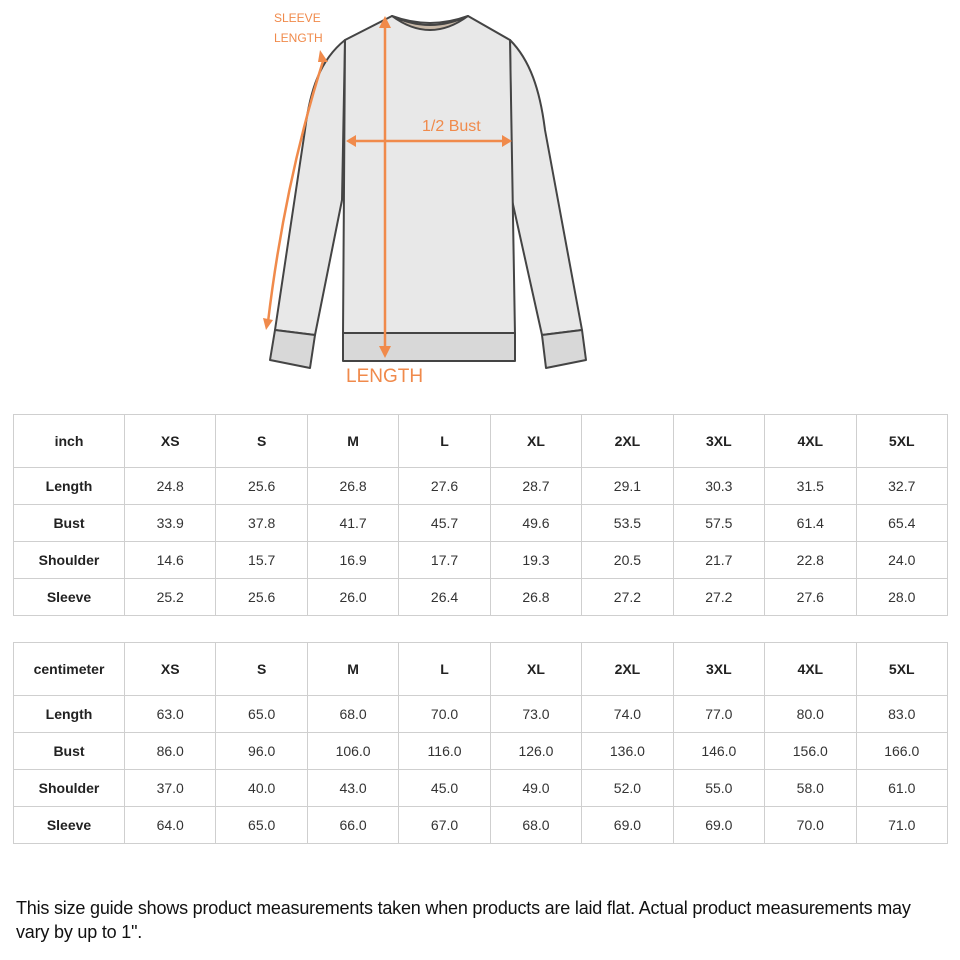 This screenshot has width=960, height=960. What do you see at coordinates (69, 597) in the screenshot?
I see `row-label: Sleeve` at bounding box center [69, 597].